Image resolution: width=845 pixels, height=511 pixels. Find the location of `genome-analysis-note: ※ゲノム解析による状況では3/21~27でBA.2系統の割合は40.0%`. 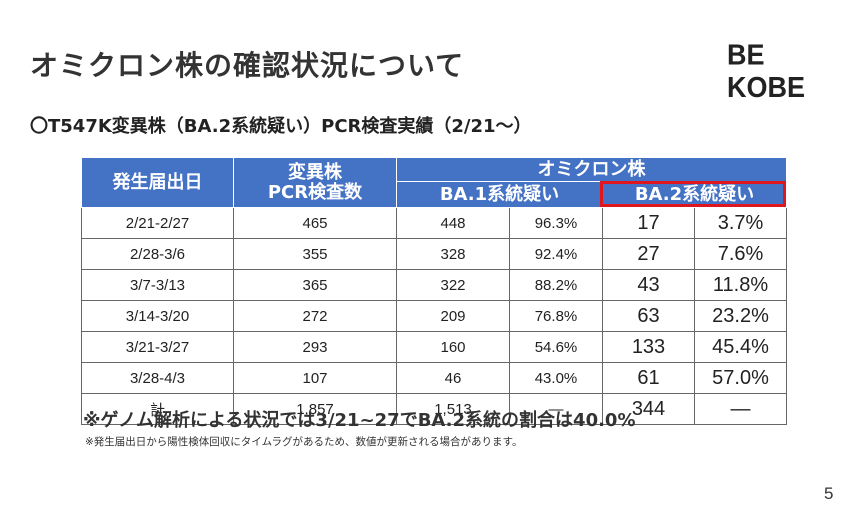

genome-analysis-note: ※ゲノム解析による状況では3/21~27でBA.2系統の割合は40.0% is located at coordinates (359, 420).